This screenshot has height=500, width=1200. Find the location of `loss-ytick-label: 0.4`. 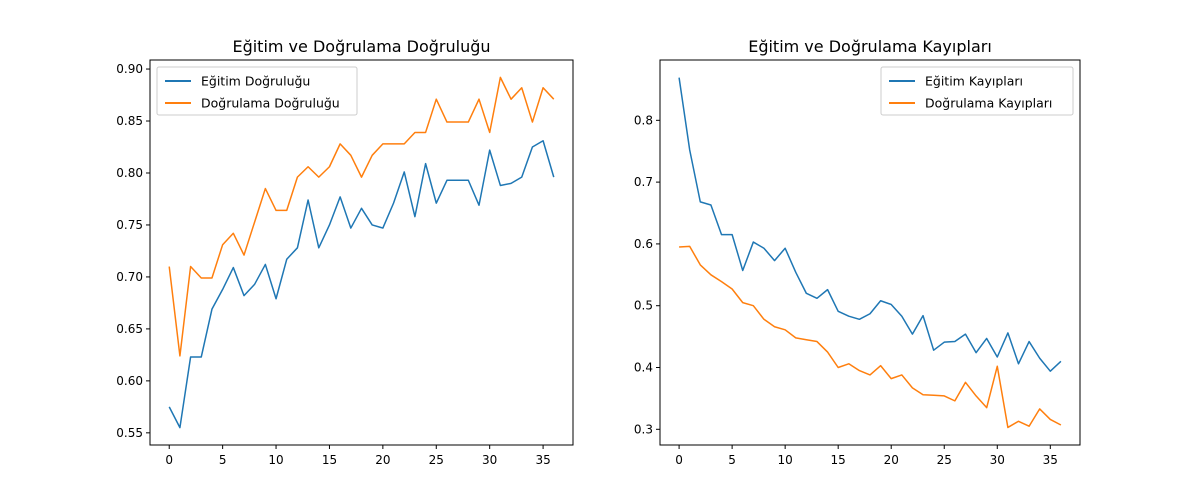

loss-ytick-label: 0.4 is located at coordinates (643, 368).